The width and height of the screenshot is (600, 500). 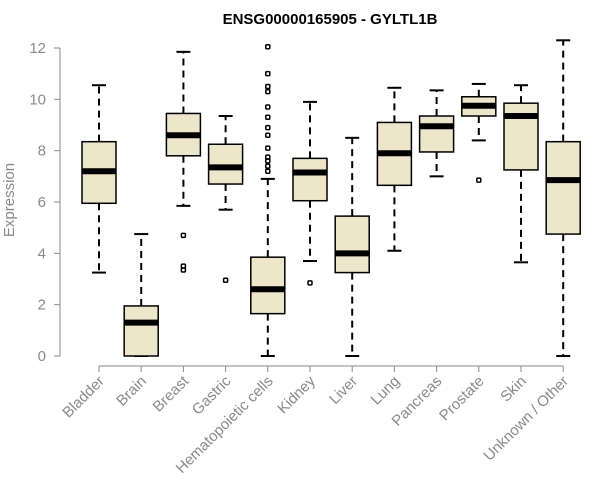 What do you see at coordinates (9, 200) in the screenshot?
I see `y-axis-label: Expression` at bounding box center [9, 200].